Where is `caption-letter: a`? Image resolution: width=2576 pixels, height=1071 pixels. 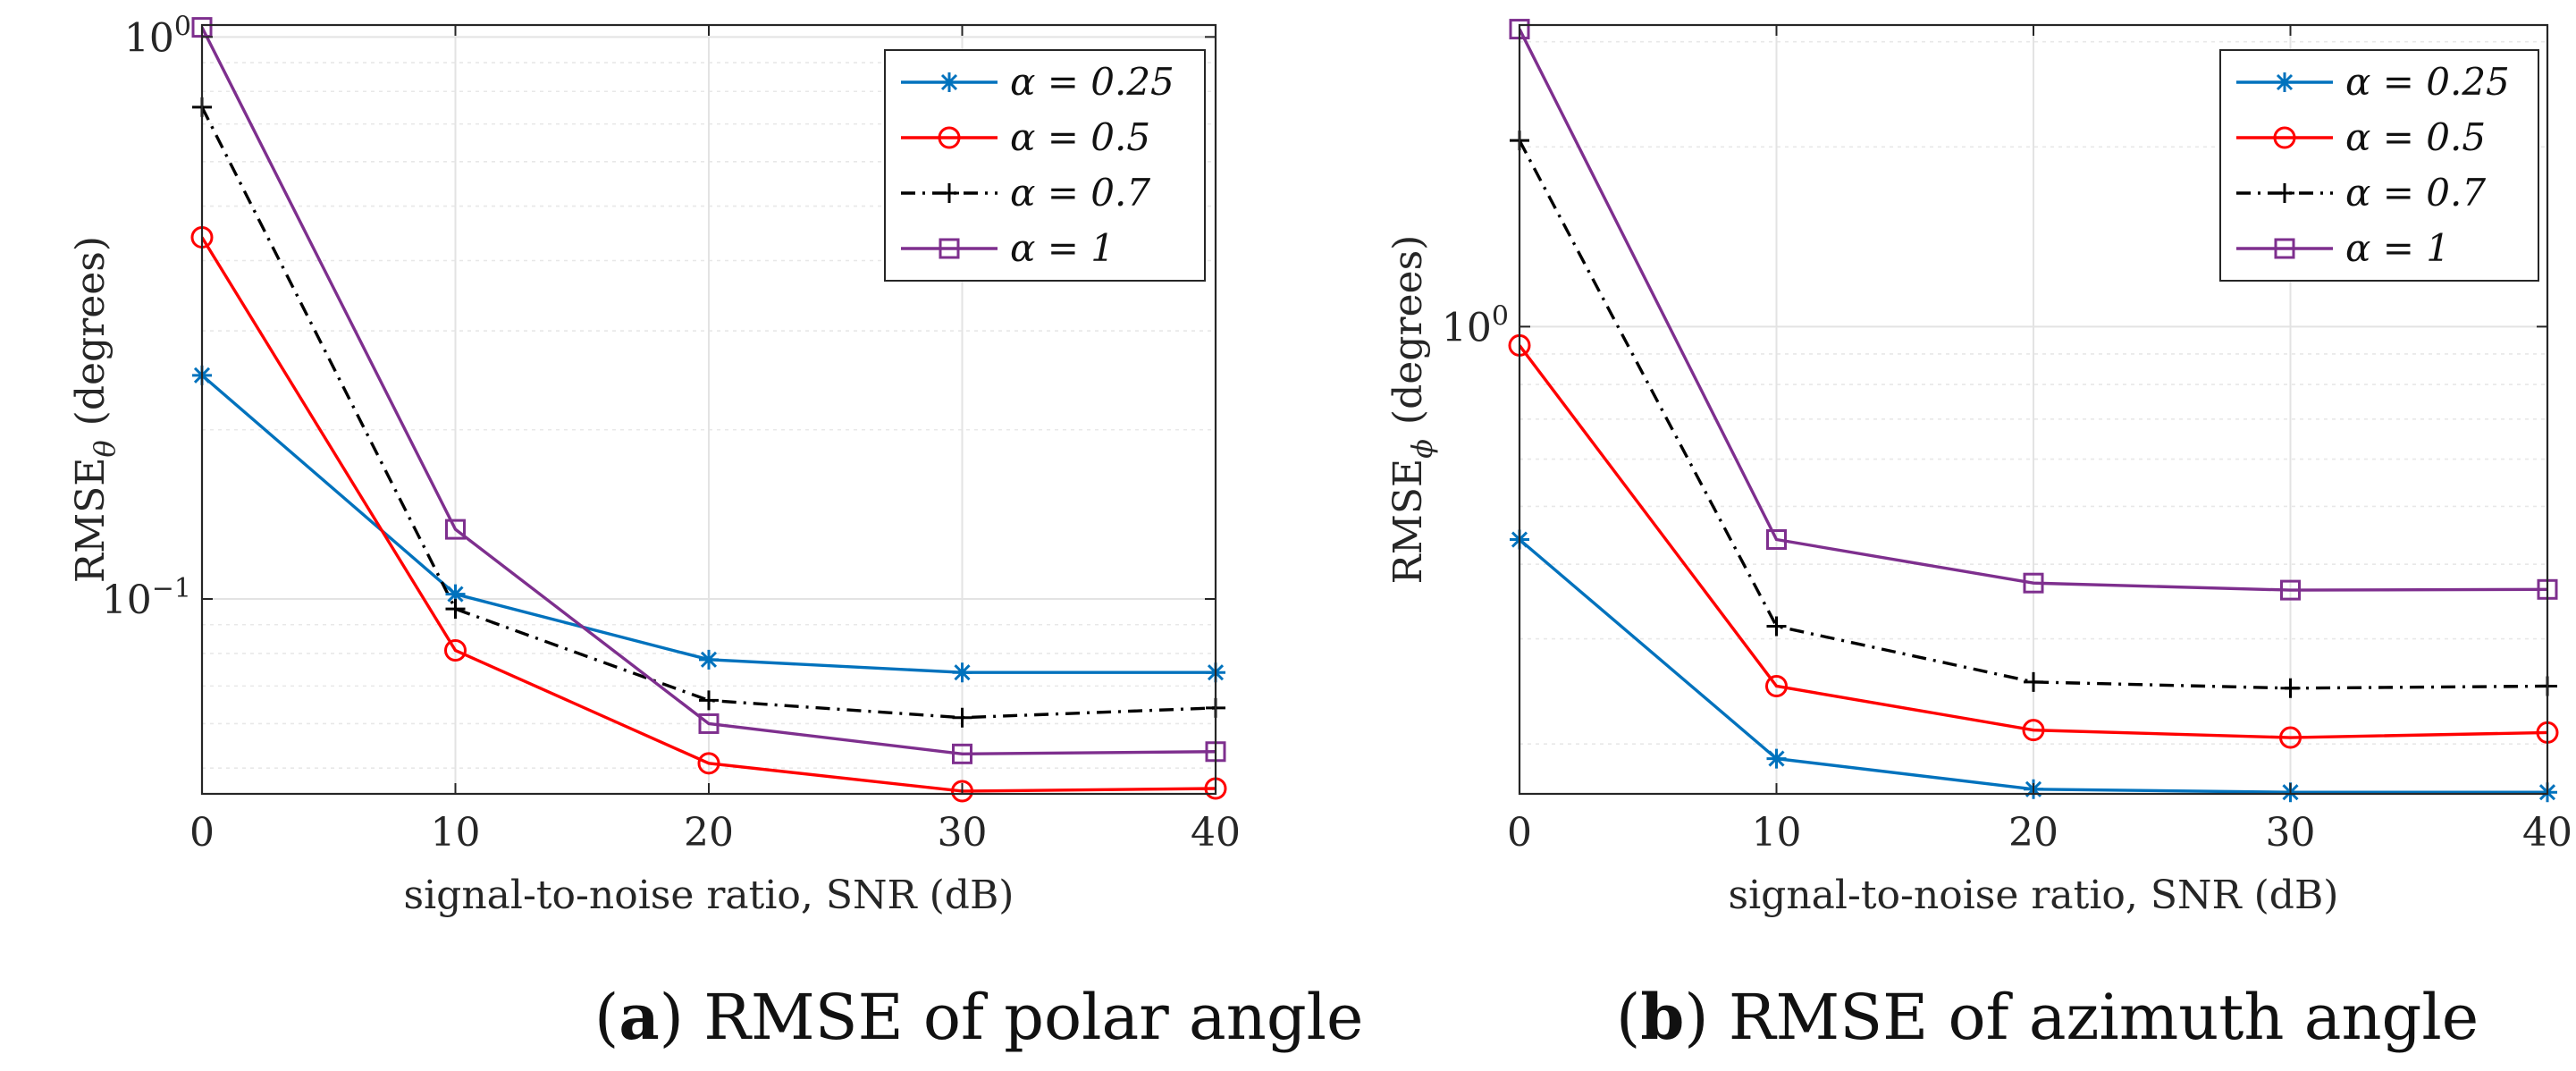 caption-letter: a is located at coordinates (639, 1017).